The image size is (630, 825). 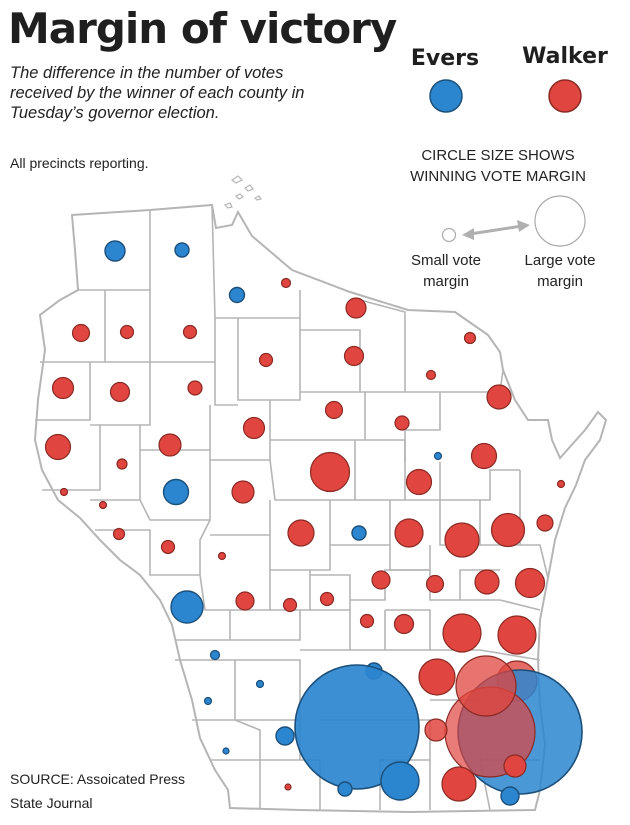 What do you see at coordinates (496, 230) in the screenshot?
I see `size-legend-arrow` at bounding box center [496, 230].